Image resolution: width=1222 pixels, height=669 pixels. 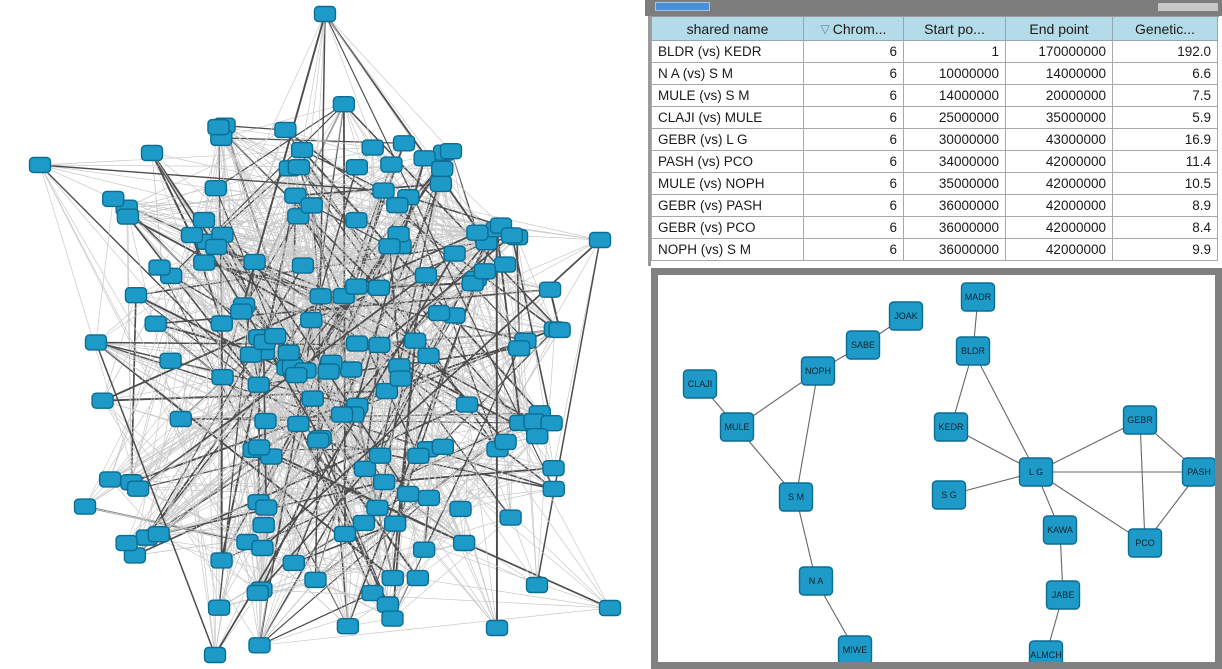 I want to click on horizontal-scrollbar, so click(x=1188, y=7).